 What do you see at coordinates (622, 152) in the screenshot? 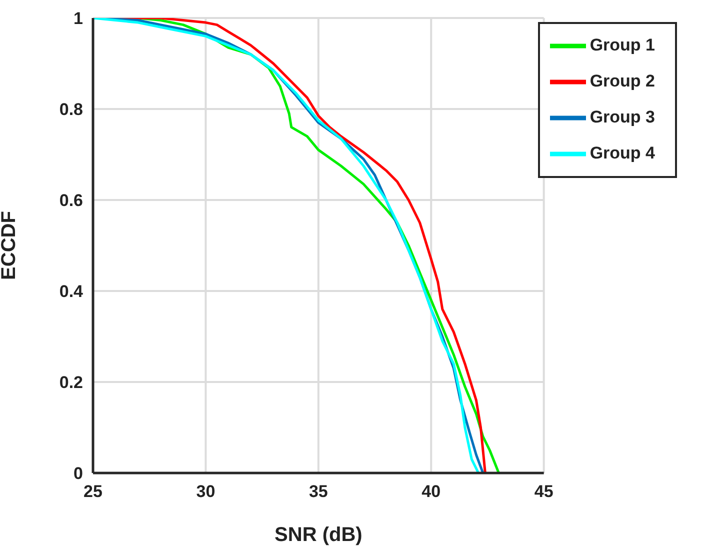
I see `legend-label: Group 4` at bounding box center [622, 152].